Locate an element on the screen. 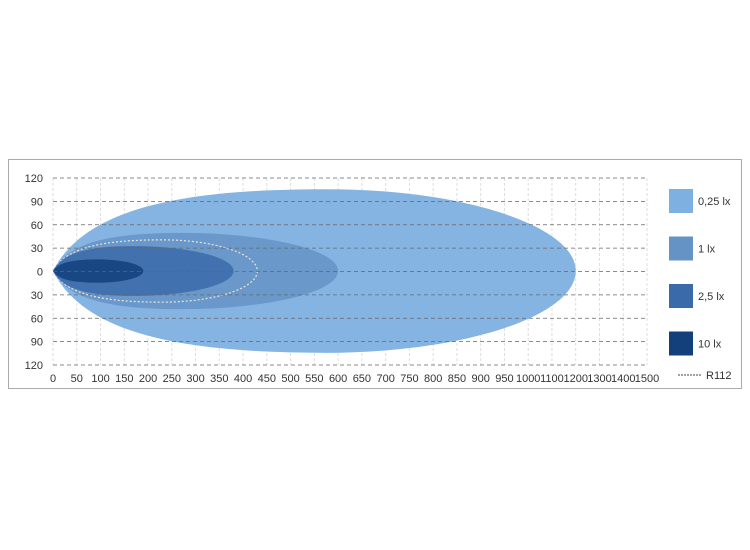 This screenshot has height=550, width=750. beam-10-lx is located at coordinates (98, 271).